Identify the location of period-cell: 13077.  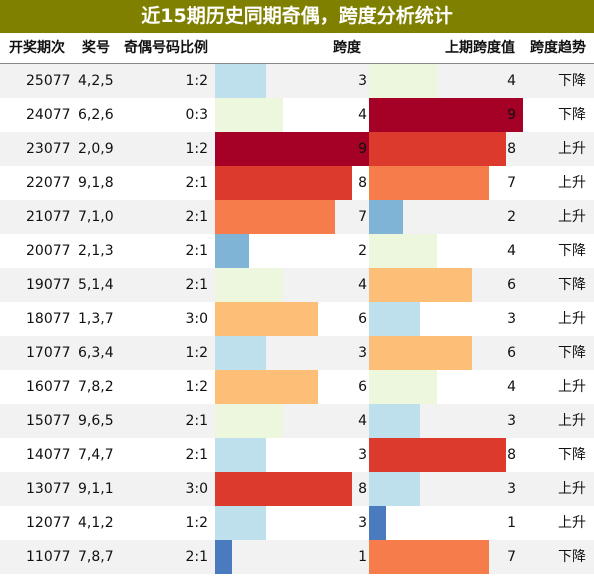
(48, 489).